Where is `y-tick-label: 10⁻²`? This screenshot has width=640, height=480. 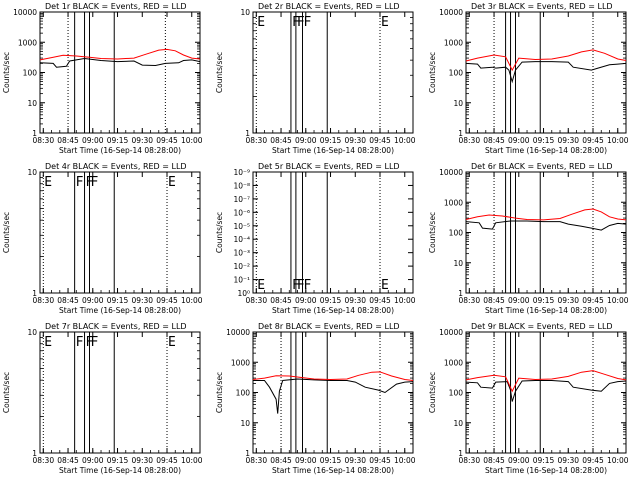 y-tick-label: 10⁻² is located at coordinates (241, 266).